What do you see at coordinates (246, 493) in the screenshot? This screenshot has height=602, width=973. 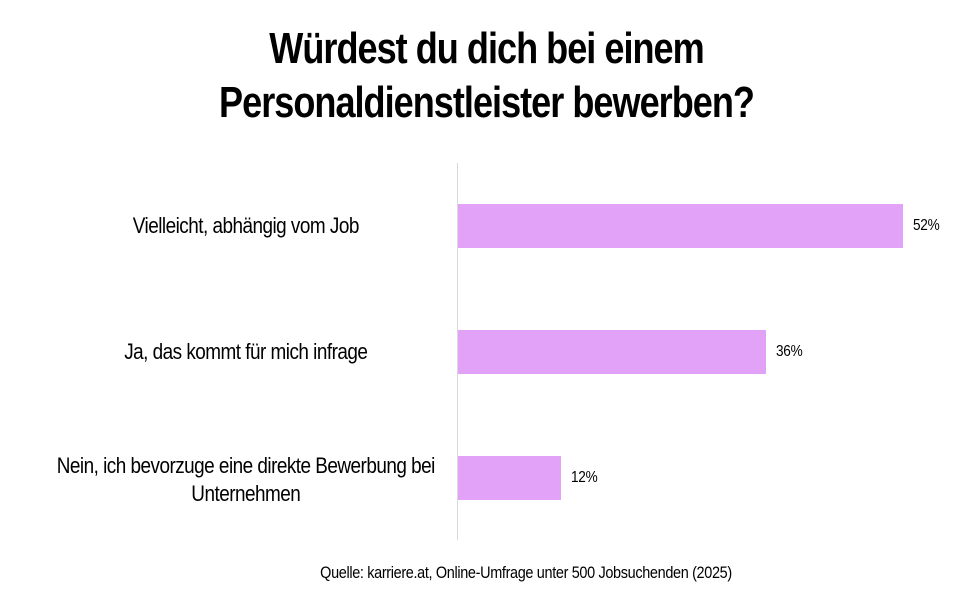 I see `category-label-3-line-2: Unternehmen` at bounding box center [246, 493].